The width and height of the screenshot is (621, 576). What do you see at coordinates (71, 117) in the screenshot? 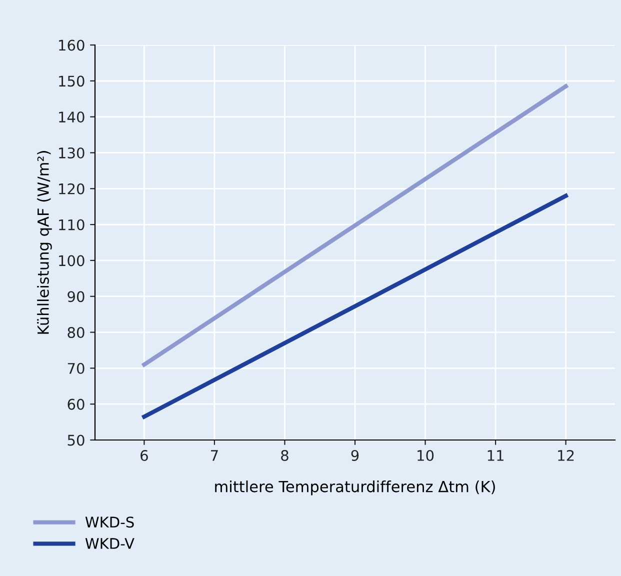
I see `y-tick-label: 140` at bounding box center [71, 117].